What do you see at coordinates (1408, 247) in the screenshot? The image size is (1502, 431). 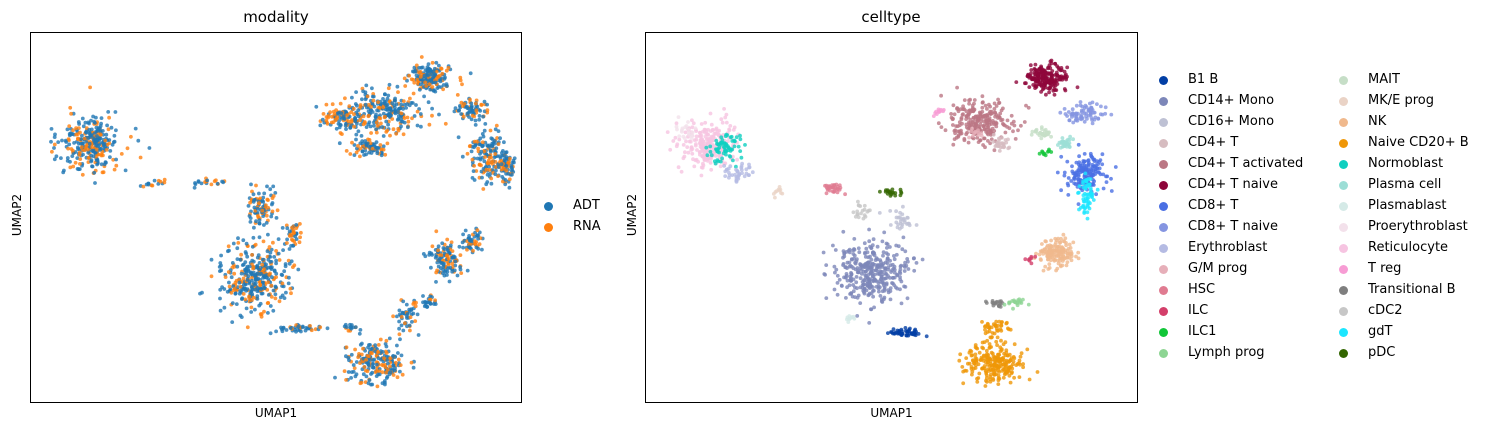 I see `legend-label: Reticulocyte` at bounding box center [1408, 247].